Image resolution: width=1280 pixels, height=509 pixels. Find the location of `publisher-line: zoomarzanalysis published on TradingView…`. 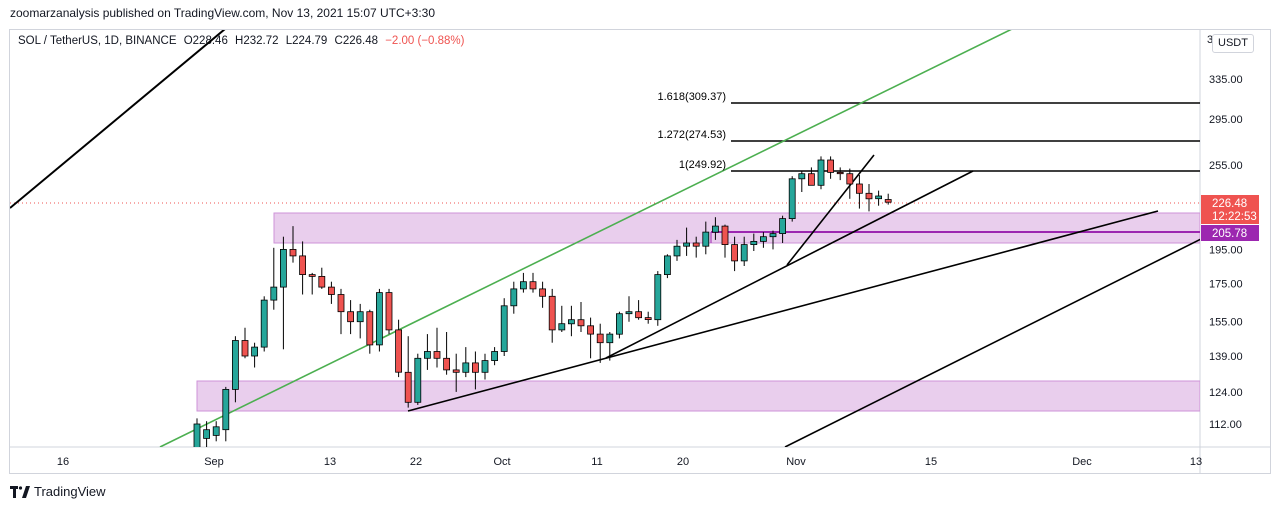

publisher-line: zoomarzanalysis published on TradingView… is located at coordinates (223, 13).